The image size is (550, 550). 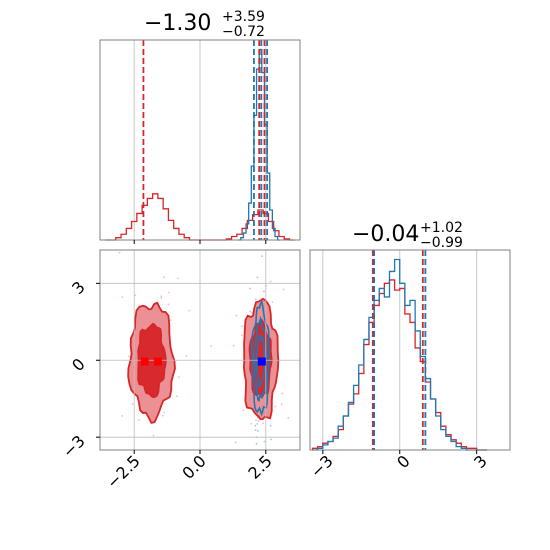 What do you see at coordinates (123, 471) in the screenshot?
I see `scatter-xy-x-tick-label-0: −2.5` at bounding box center [123, 471].